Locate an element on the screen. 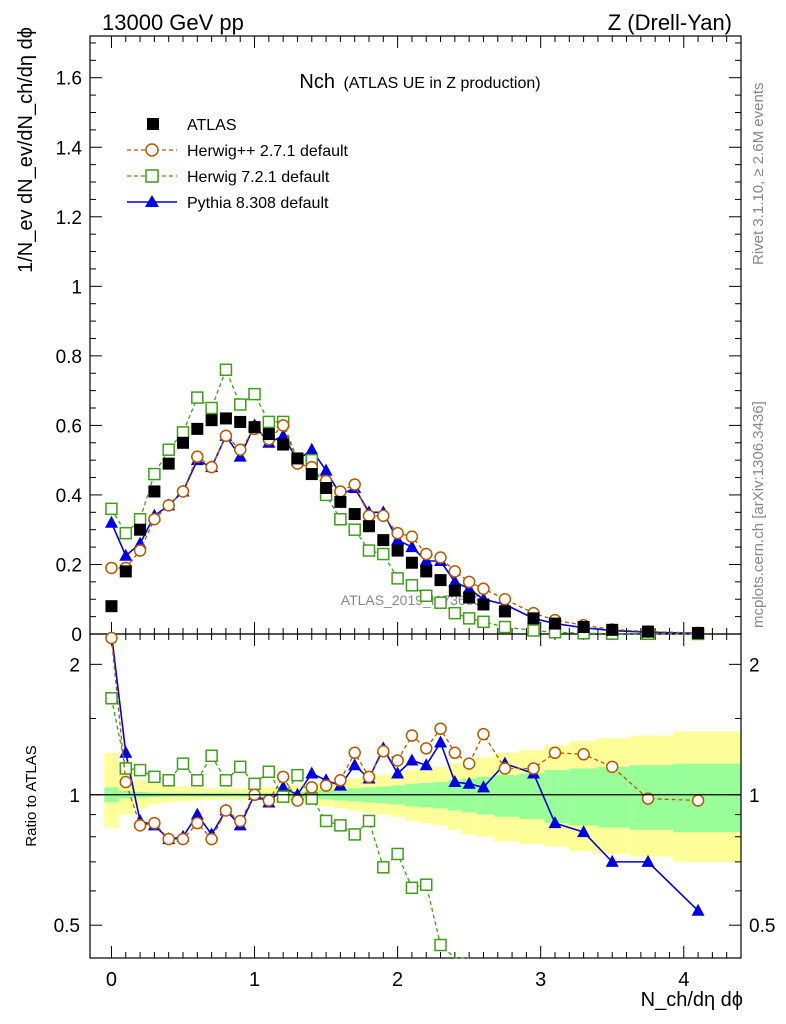 The height and width of the screenshot is (1024, 786). legend-entry-atlas: ATLAS is located at coordinates (192, 125).